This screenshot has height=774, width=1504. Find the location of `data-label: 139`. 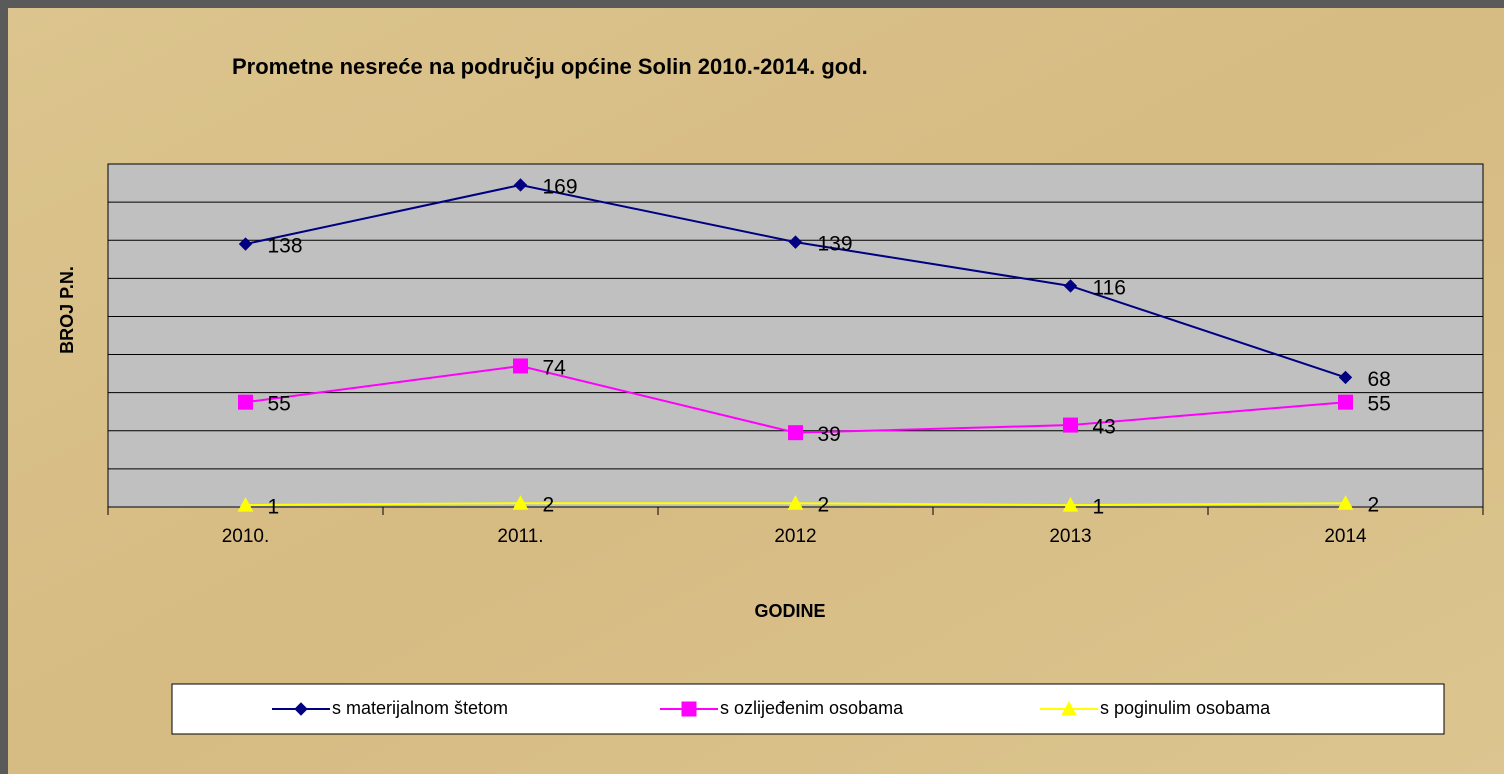

data-label: 139 is located at coordinates (835, 244).